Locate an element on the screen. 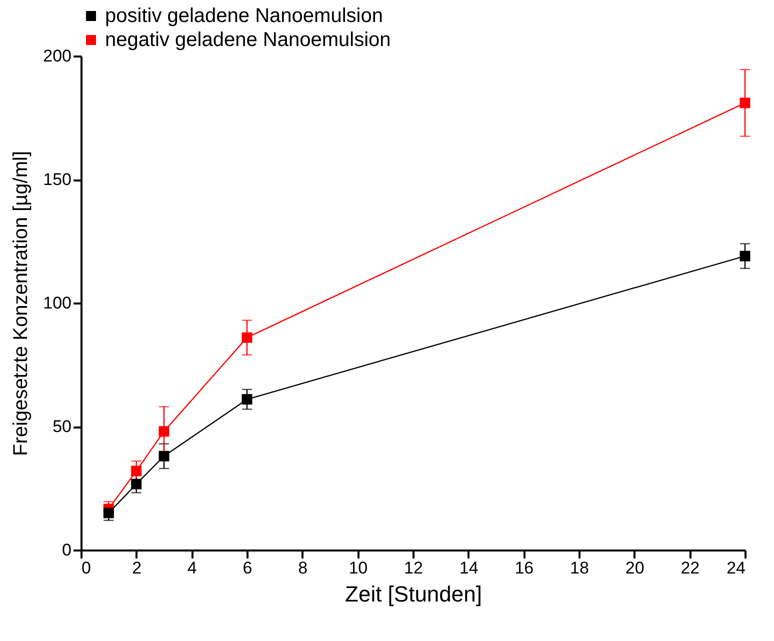 The image size is (774, 641). y-tick-label: 150 is located at coordinates (57, 179).